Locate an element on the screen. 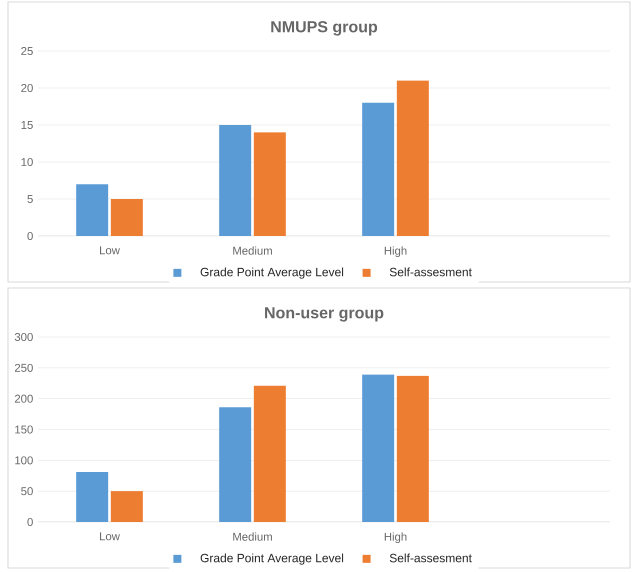 Image resolution: width=635 pixels, height=572 pixels. y-tick-label: 20 is located at coordinates (27, 88).